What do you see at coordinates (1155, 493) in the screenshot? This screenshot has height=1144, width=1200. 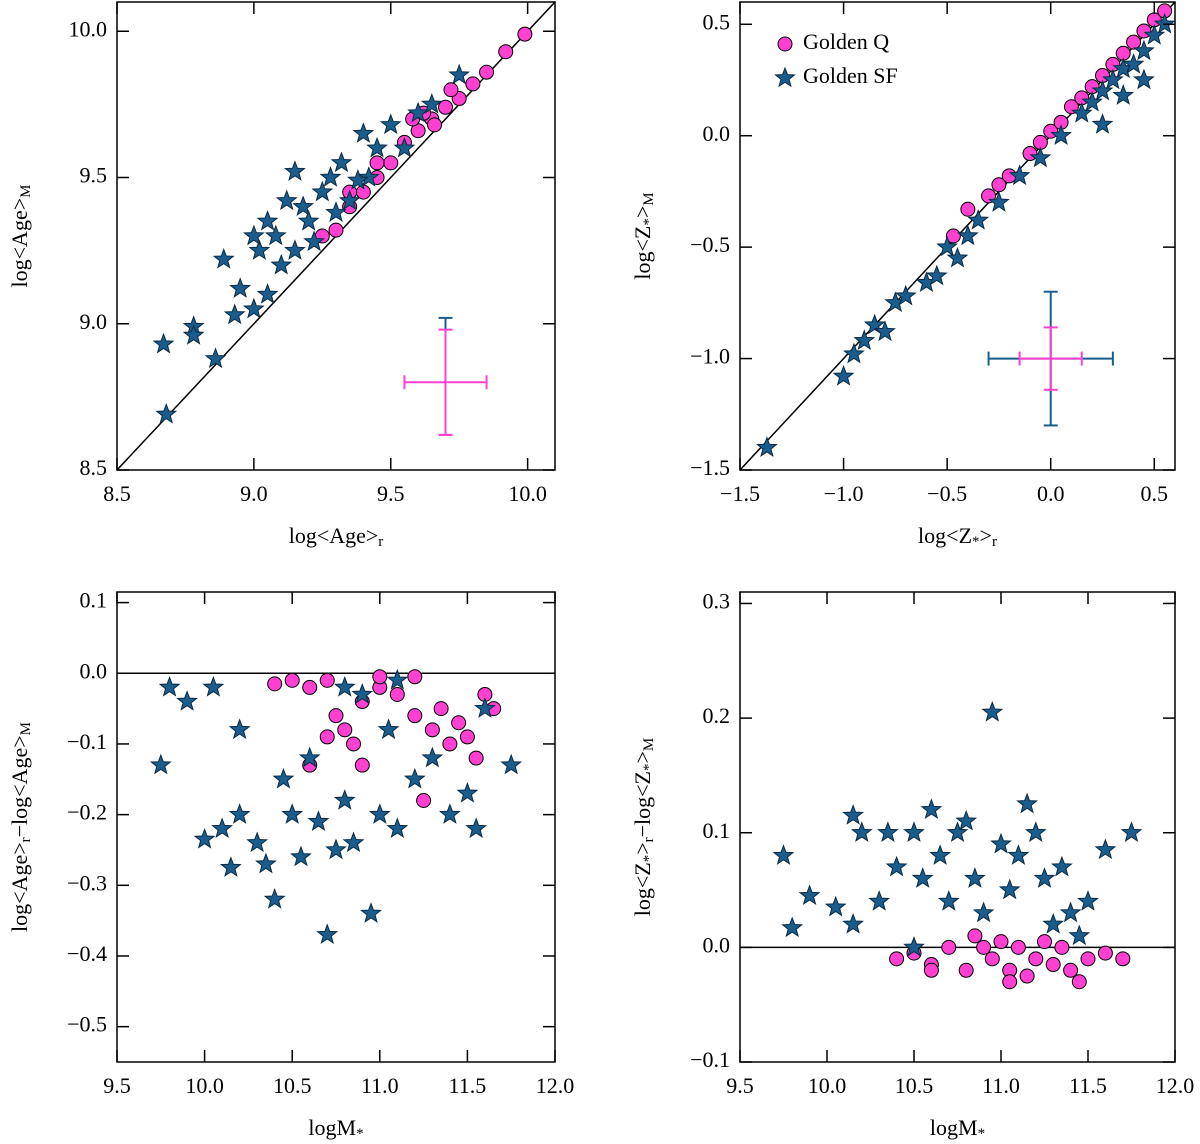 I see `x-tick-label: 0.5` at bounding box center [1155, 493].